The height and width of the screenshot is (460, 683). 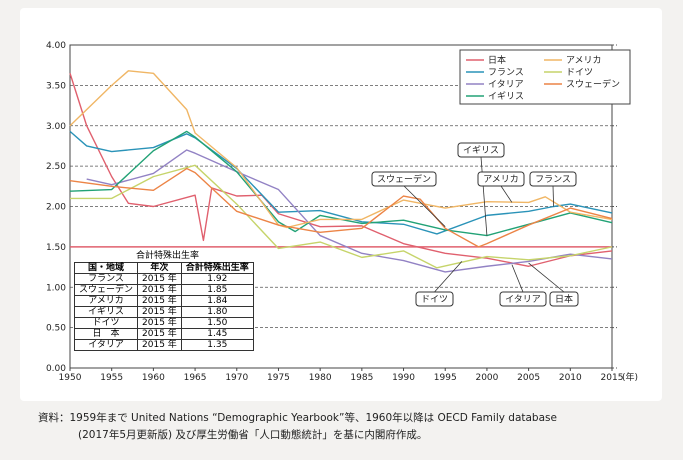 What do you see at coordinates (217, 290) in the screenshot?
I see `table-cell: 1.85` at bounding box center [217, 290].